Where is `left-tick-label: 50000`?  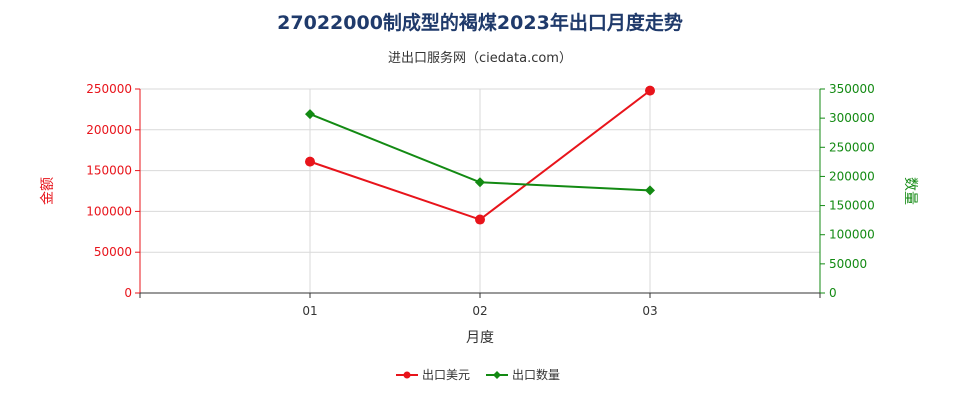 left-tick-label: 50000 is located at coordinates (113, 252).